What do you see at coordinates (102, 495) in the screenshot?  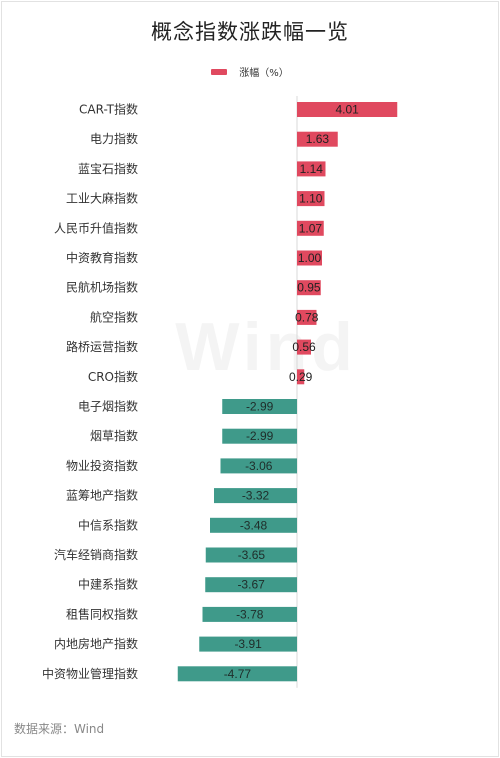 I see `category-label: 蓝筹地产指数` at bounding box center [102, 495].